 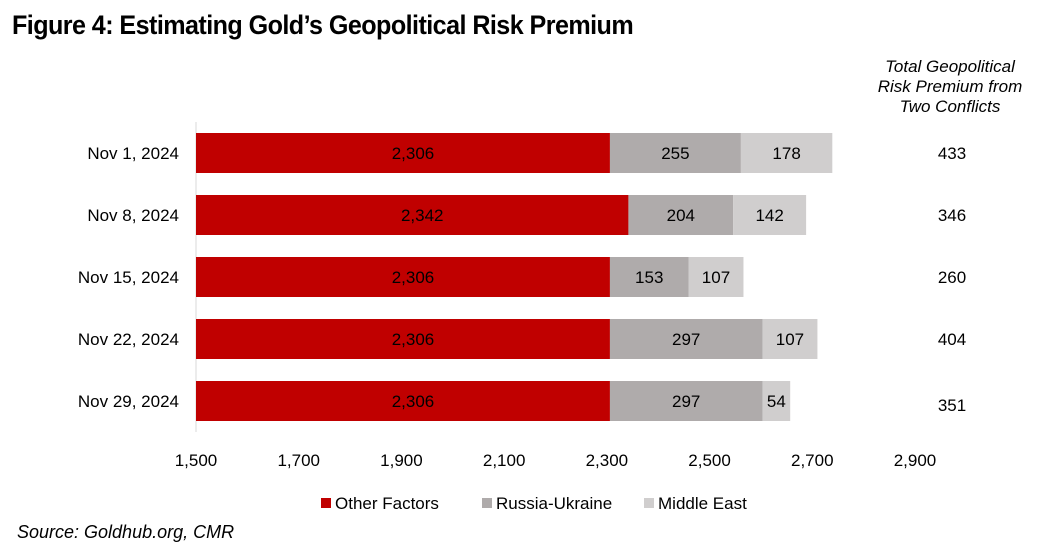 What do you see at coordinates (128, 339) in the screenshot?
I see `category-label: Nov 22, 2024` at bounding box center [128, 339].